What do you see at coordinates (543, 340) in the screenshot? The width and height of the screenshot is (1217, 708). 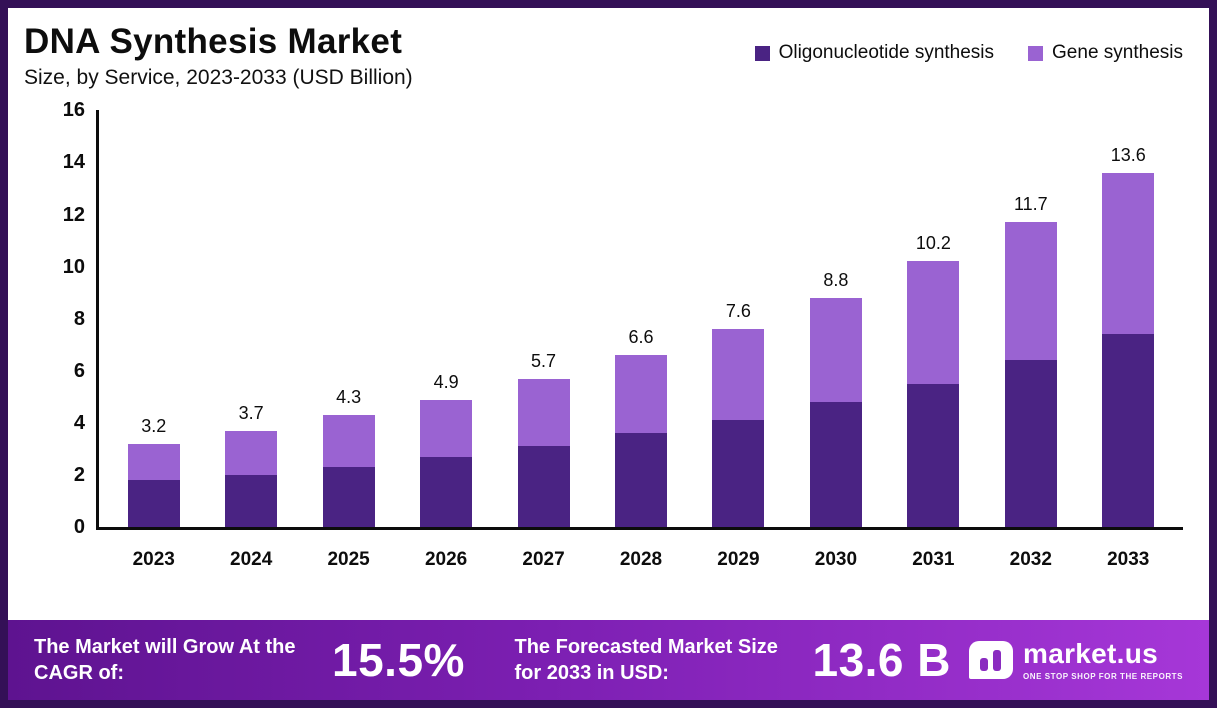 I see `bar-group: 5.7 2027` at bounding box center [543, 340].